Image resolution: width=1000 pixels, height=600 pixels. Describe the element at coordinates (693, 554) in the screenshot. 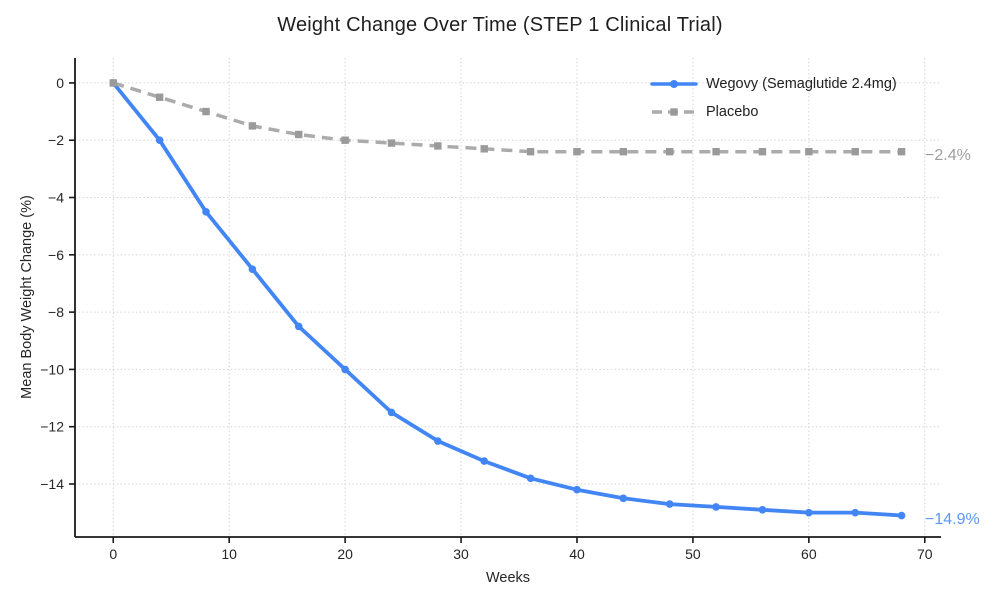

I see `x-tick-label: 50` at that location.